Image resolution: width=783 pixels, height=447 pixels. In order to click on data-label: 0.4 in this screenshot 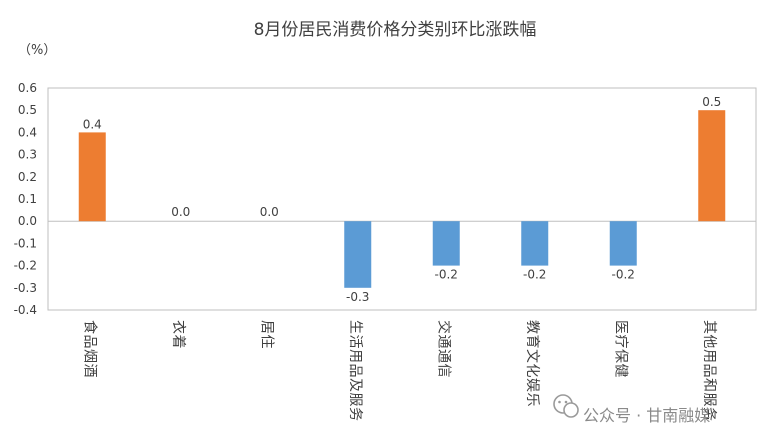, I will do `click(92, 124)`.